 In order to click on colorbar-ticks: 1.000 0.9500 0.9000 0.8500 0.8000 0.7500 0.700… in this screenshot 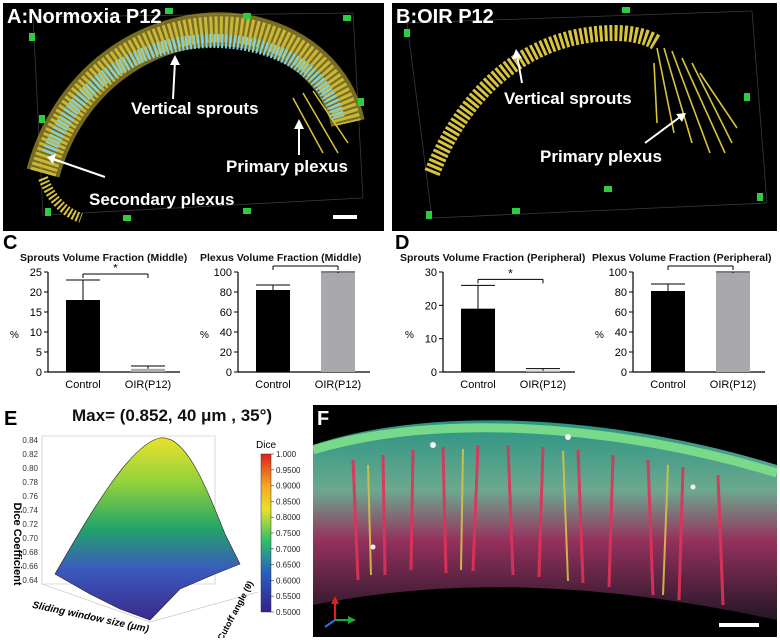, I will do `click(286, 533)`.